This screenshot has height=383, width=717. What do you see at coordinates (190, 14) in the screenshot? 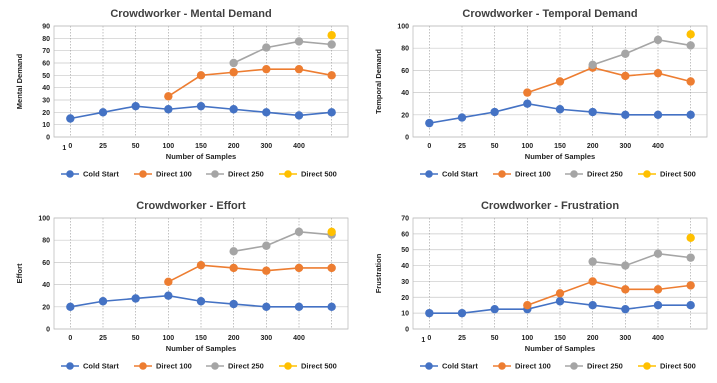
I see `chart-title: Crowdworker - Mental Demand` at bounding box center [190, 14].